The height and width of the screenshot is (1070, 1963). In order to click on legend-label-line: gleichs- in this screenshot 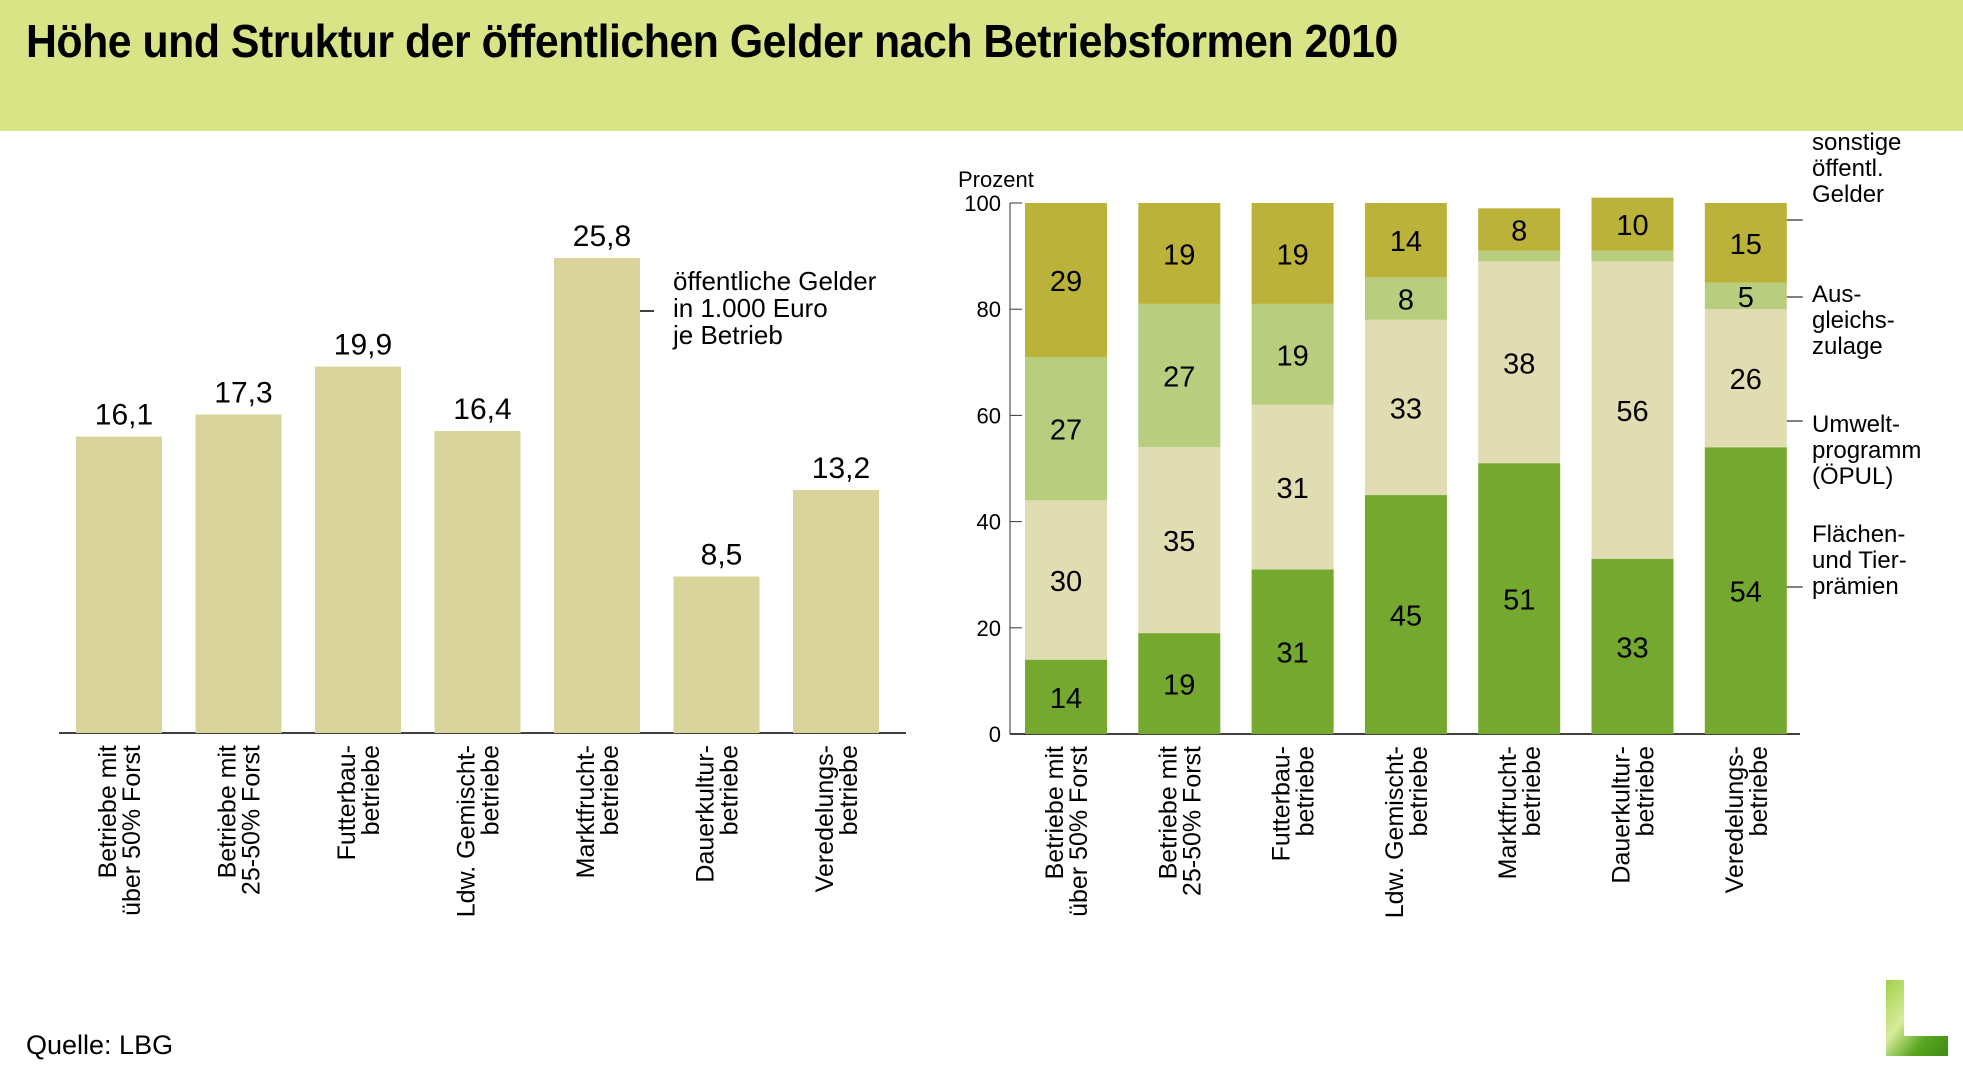, I will do `click(1853, 320)`.